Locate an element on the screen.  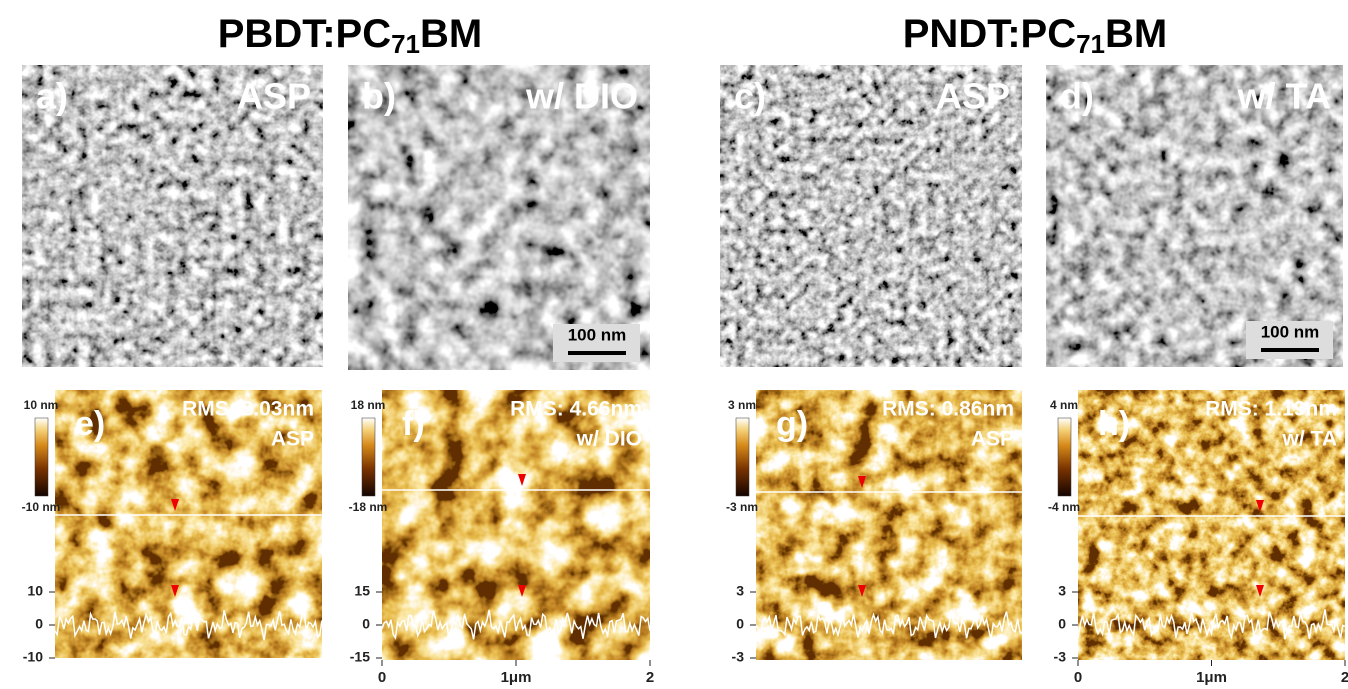
panel-label: a) is located at coordinates (52, 96).